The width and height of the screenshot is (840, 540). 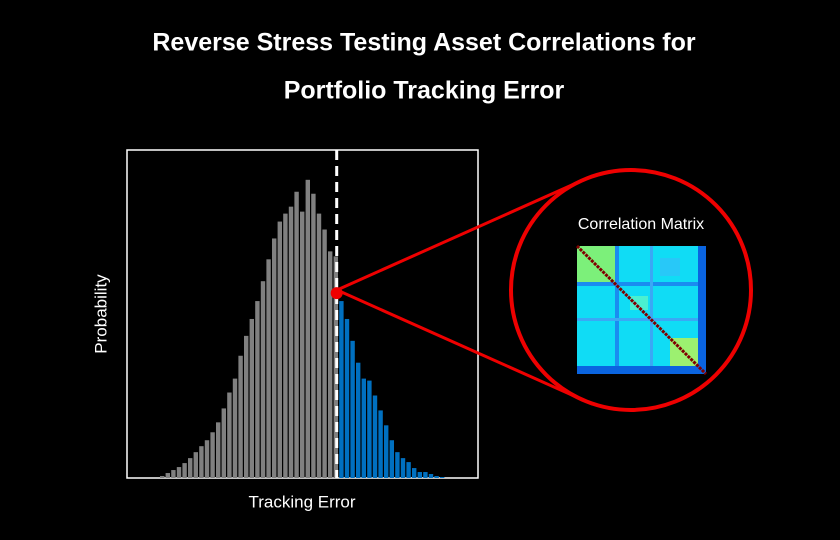 I want to click on inset-label: Correlation Matrix, so click(x=641, y=224).